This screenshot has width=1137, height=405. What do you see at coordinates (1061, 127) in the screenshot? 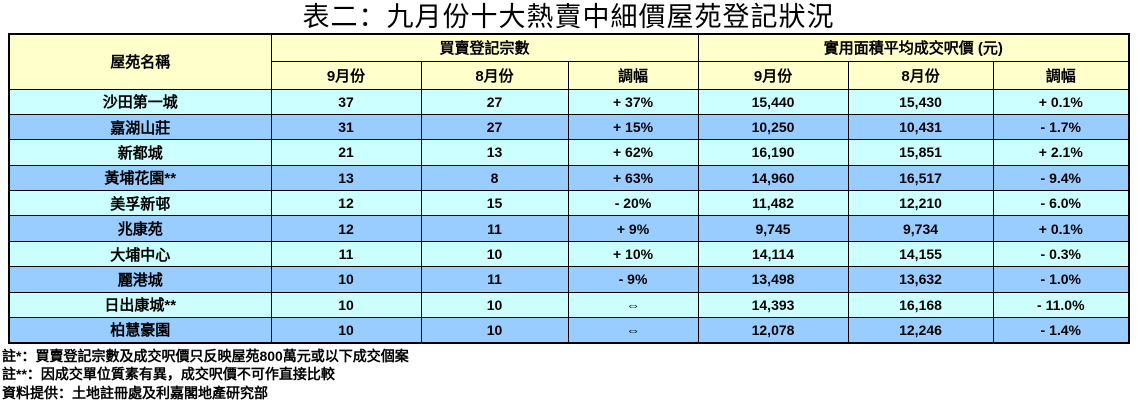
I see `cell-price-change: - 1.7%` at bounding box center [1061, 127].